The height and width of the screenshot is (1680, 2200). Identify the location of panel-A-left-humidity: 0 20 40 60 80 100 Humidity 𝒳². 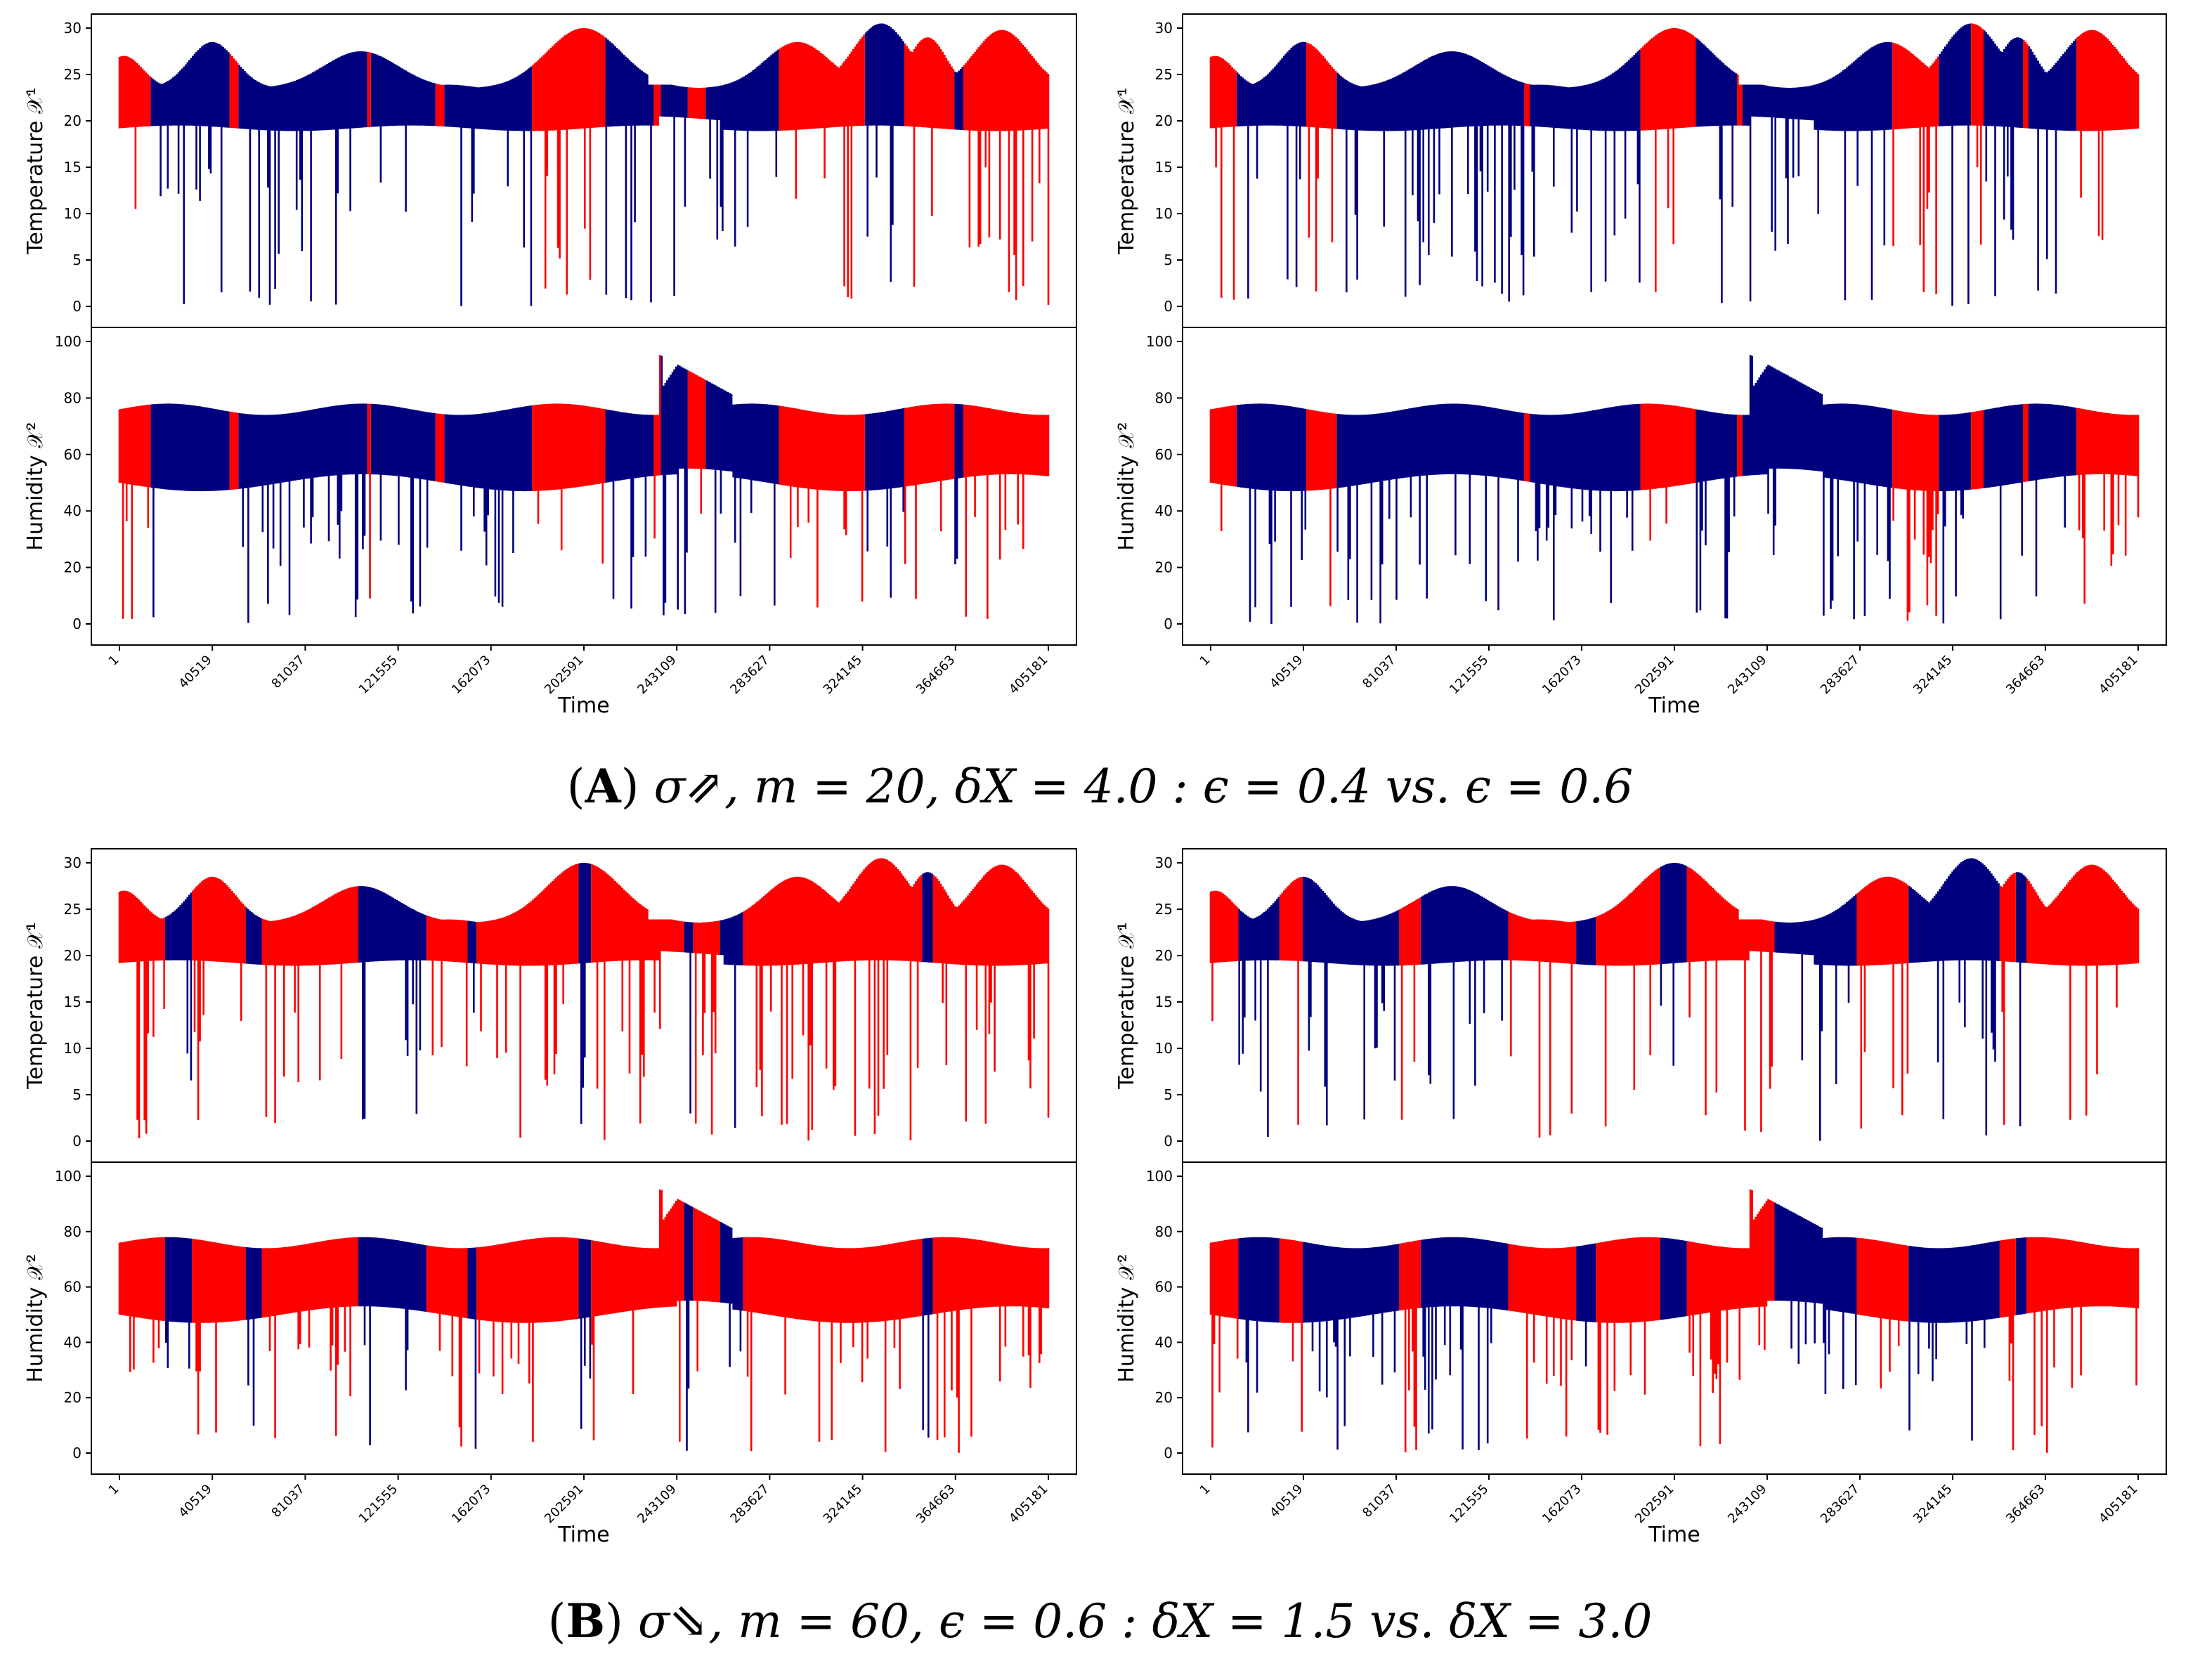
(550, 487).